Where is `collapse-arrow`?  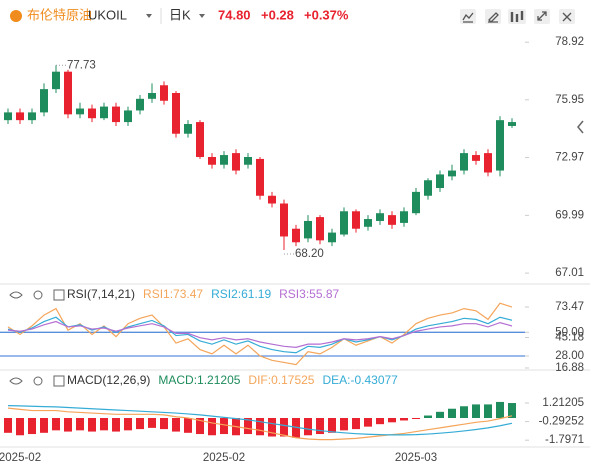 collapse-arrow is located at coordinates (580, 127).